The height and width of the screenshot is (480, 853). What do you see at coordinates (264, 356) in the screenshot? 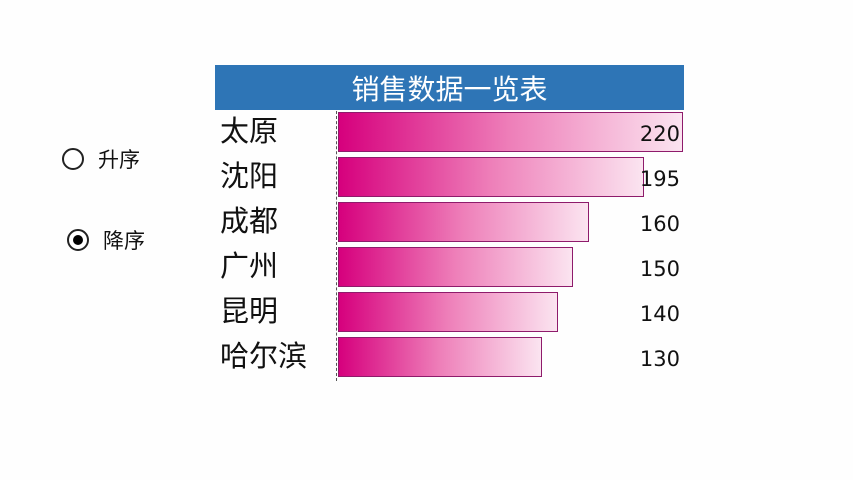
I see `category-label: 哈尔滨` at bounding box center [264, 356].